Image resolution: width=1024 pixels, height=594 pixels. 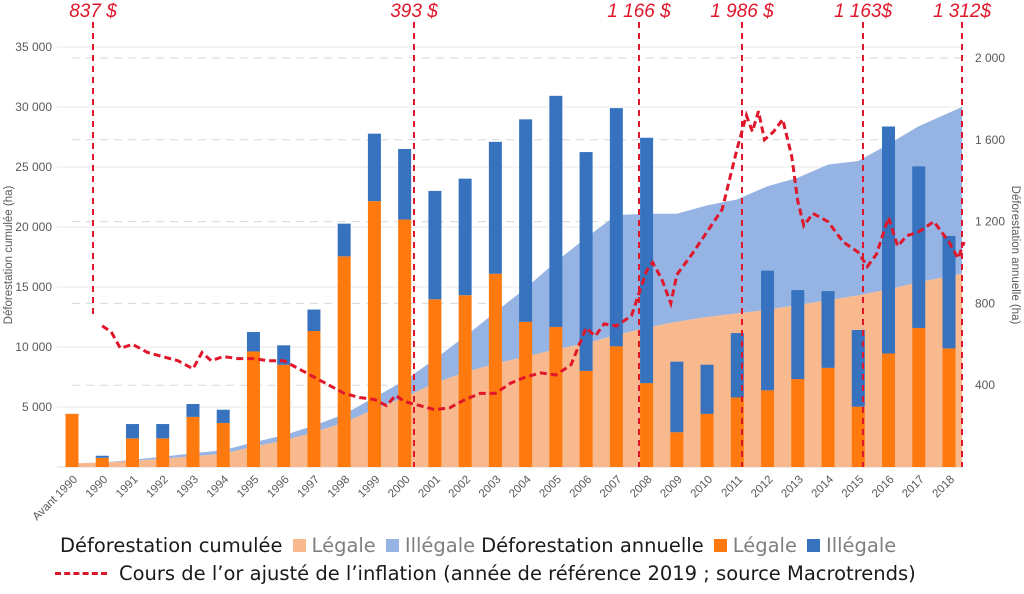 I want to click on legend-swatch-annual-legal, so click(x=720, y=545).